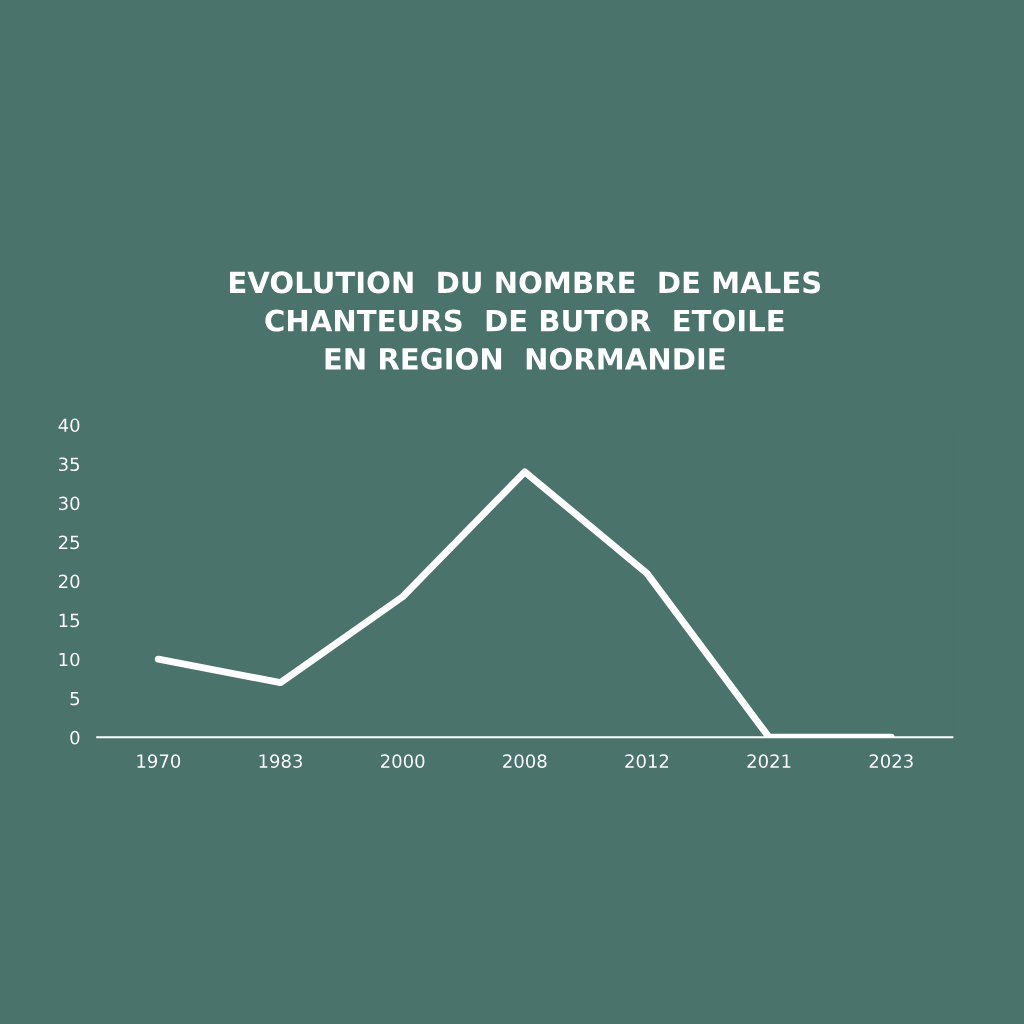 This screenshot has width=1024, height=1024. What do you see at coordinates (69, 425) in the screenshot?
I see `y-tick-label: 40` at bounding box center [69, 425].